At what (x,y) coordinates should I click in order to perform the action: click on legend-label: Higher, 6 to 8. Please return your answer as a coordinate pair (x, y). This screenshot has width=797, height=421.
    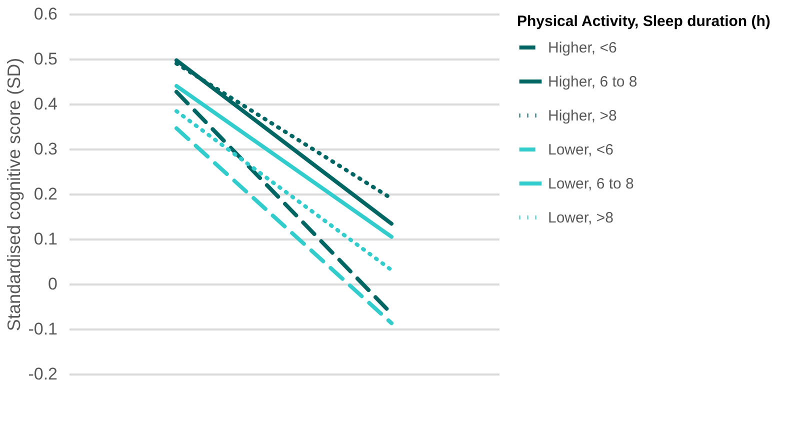
    Looking at the image, I should click on (593, 82).